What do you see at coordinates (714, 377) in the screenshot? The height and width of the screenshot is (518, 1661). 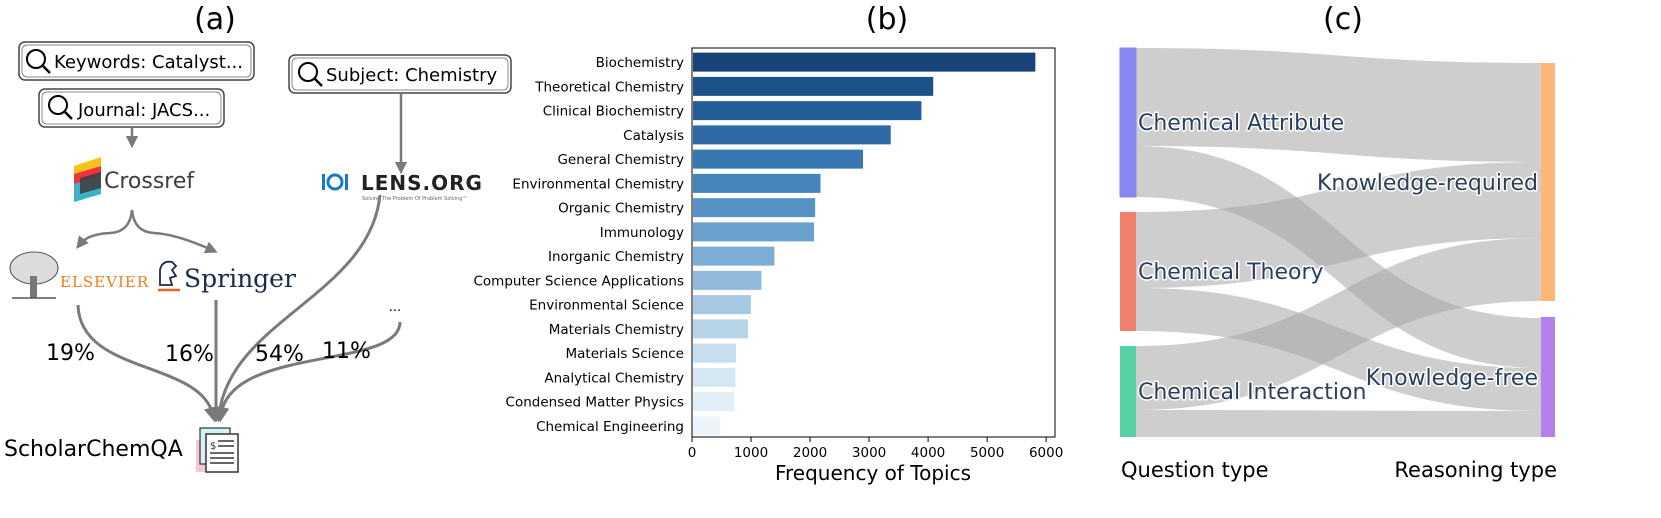 I see `bar-analytical-chemistry` at bounding box center [714, 377].